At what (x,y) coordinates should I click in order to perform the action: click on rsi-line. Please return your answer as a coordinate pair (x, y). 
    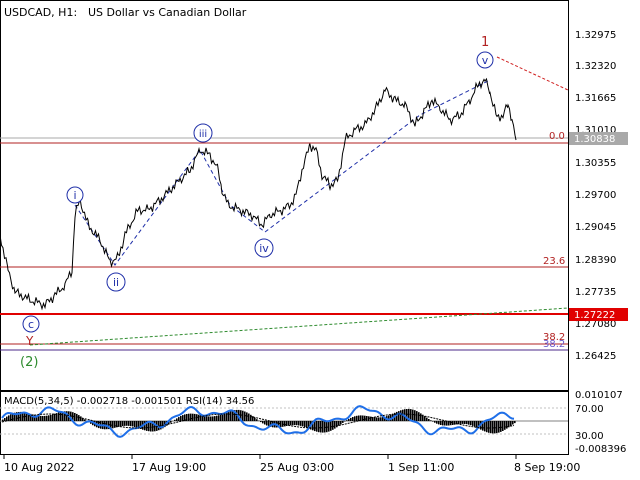
    Looking at the image, I should click on (258, 421).